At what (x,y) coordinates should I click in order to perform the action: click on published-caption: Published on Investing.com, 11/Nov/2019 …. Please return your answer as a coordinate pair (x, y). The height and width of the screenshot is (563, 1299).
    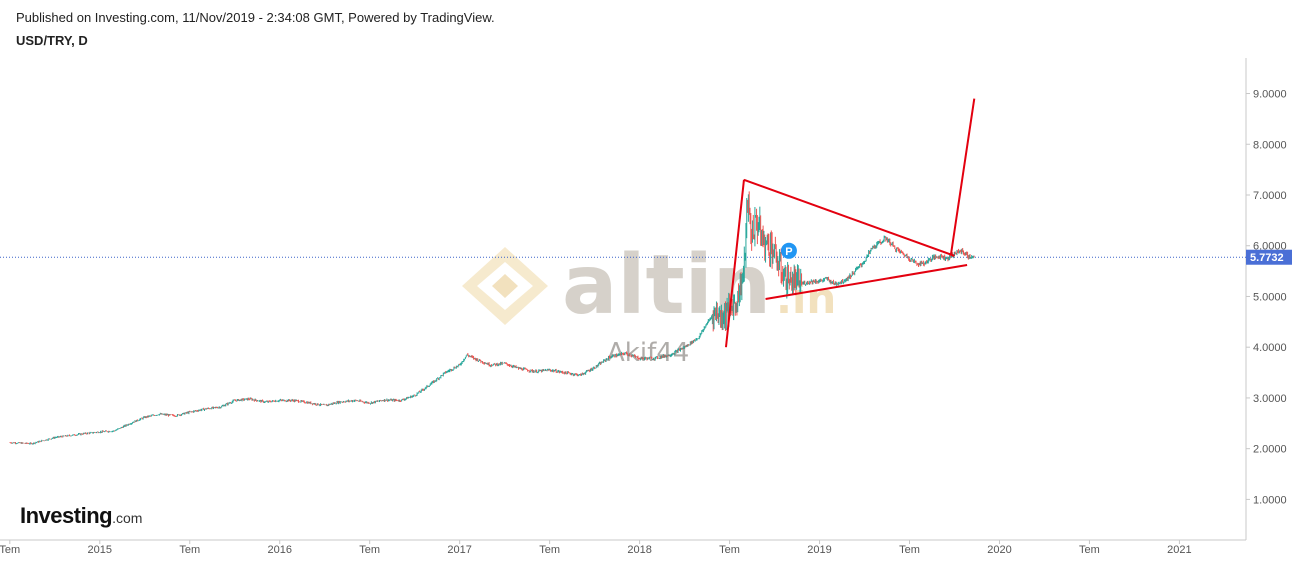
    Looking at the image, I should click on (255, 17).